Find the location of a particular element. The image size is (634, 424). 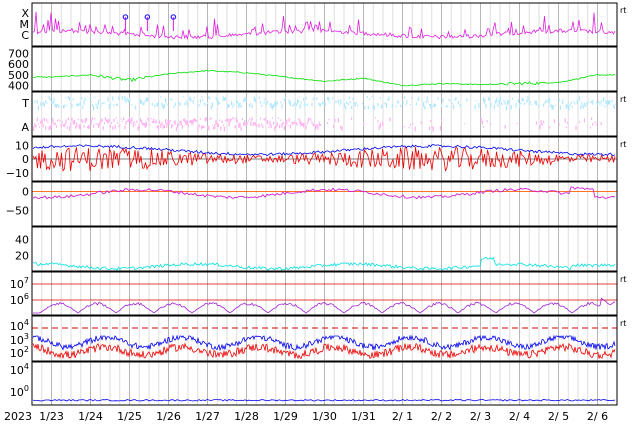

solar-wind-speed-line is located at coordinates (323, 78).